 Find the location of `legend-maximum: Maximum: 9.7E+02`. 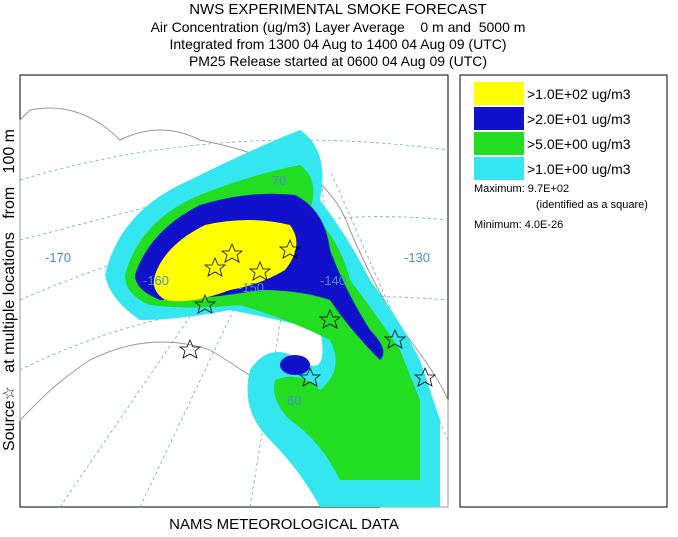

legend-maximum: Maximum: 9.7E+02 is located at coordinates (521, 189).